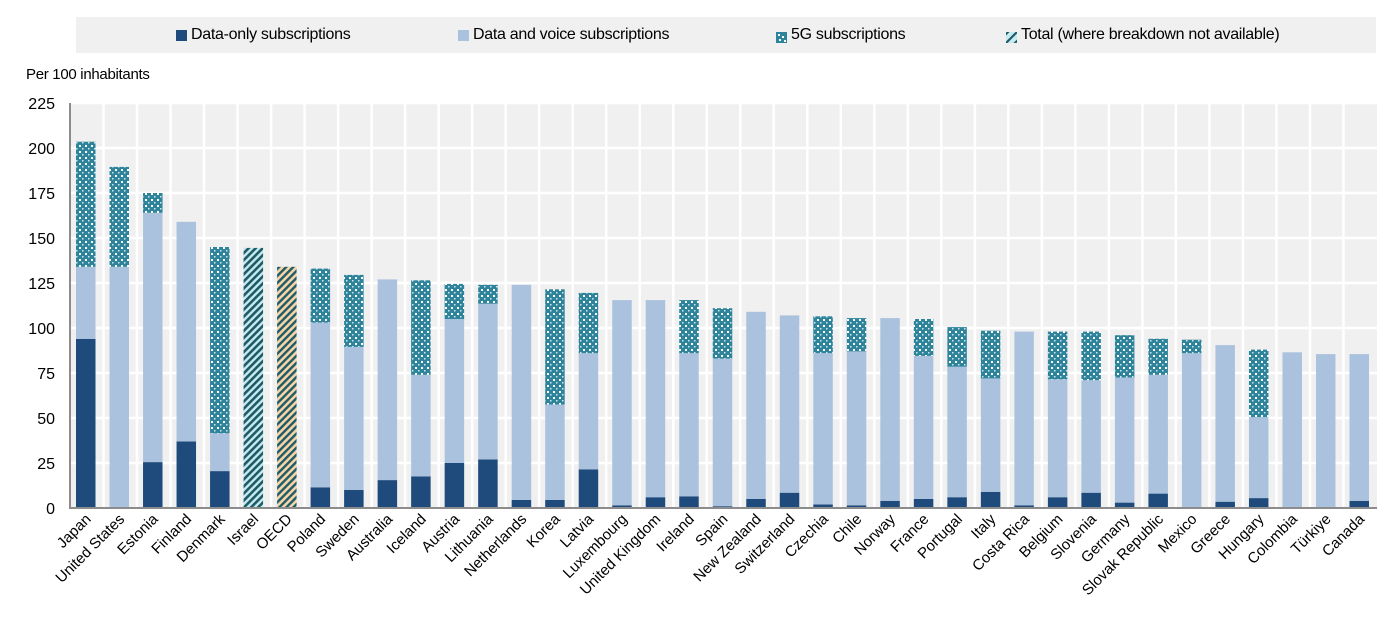 The width and height of the screenshot is (1394, 630). I want to click on bar-group-israel, so click(253, 377).